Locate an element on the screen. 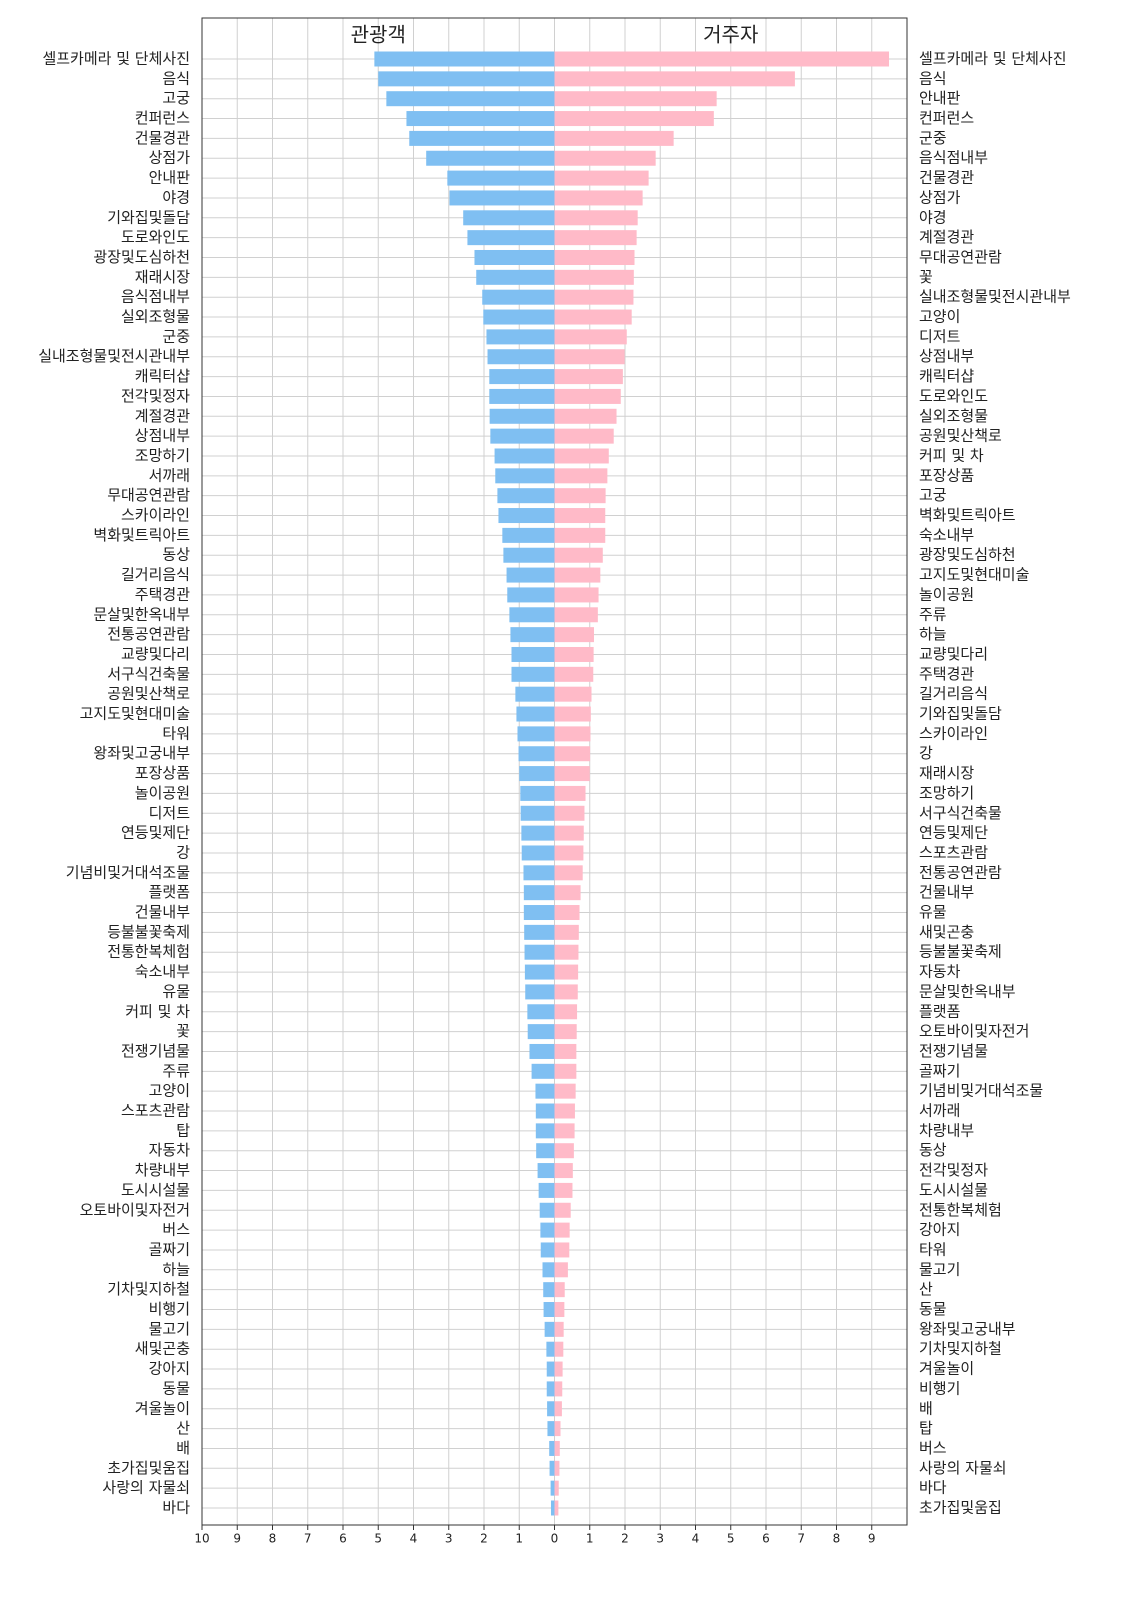  series-title: 거주자 is located at coordinates (730, 35).